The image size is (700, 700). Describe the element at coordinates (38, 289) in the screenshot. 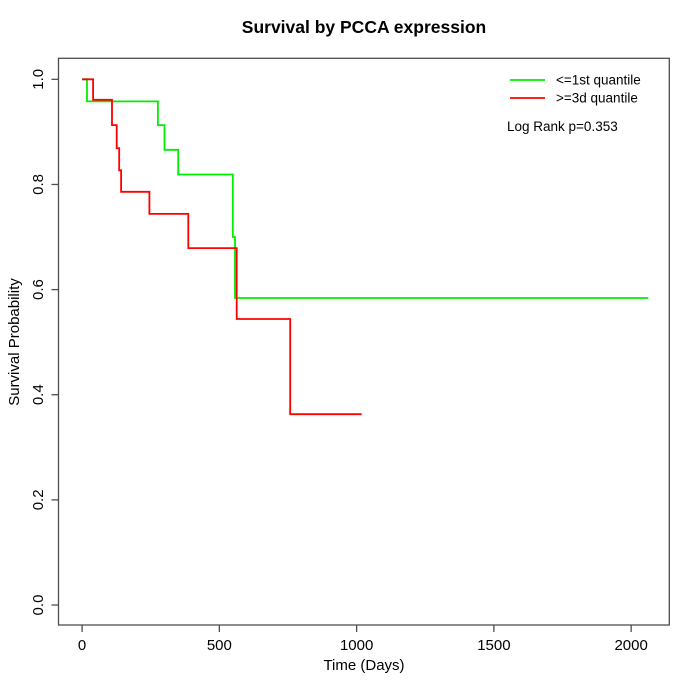

I see `y-tick-label: 0.6` at that location.